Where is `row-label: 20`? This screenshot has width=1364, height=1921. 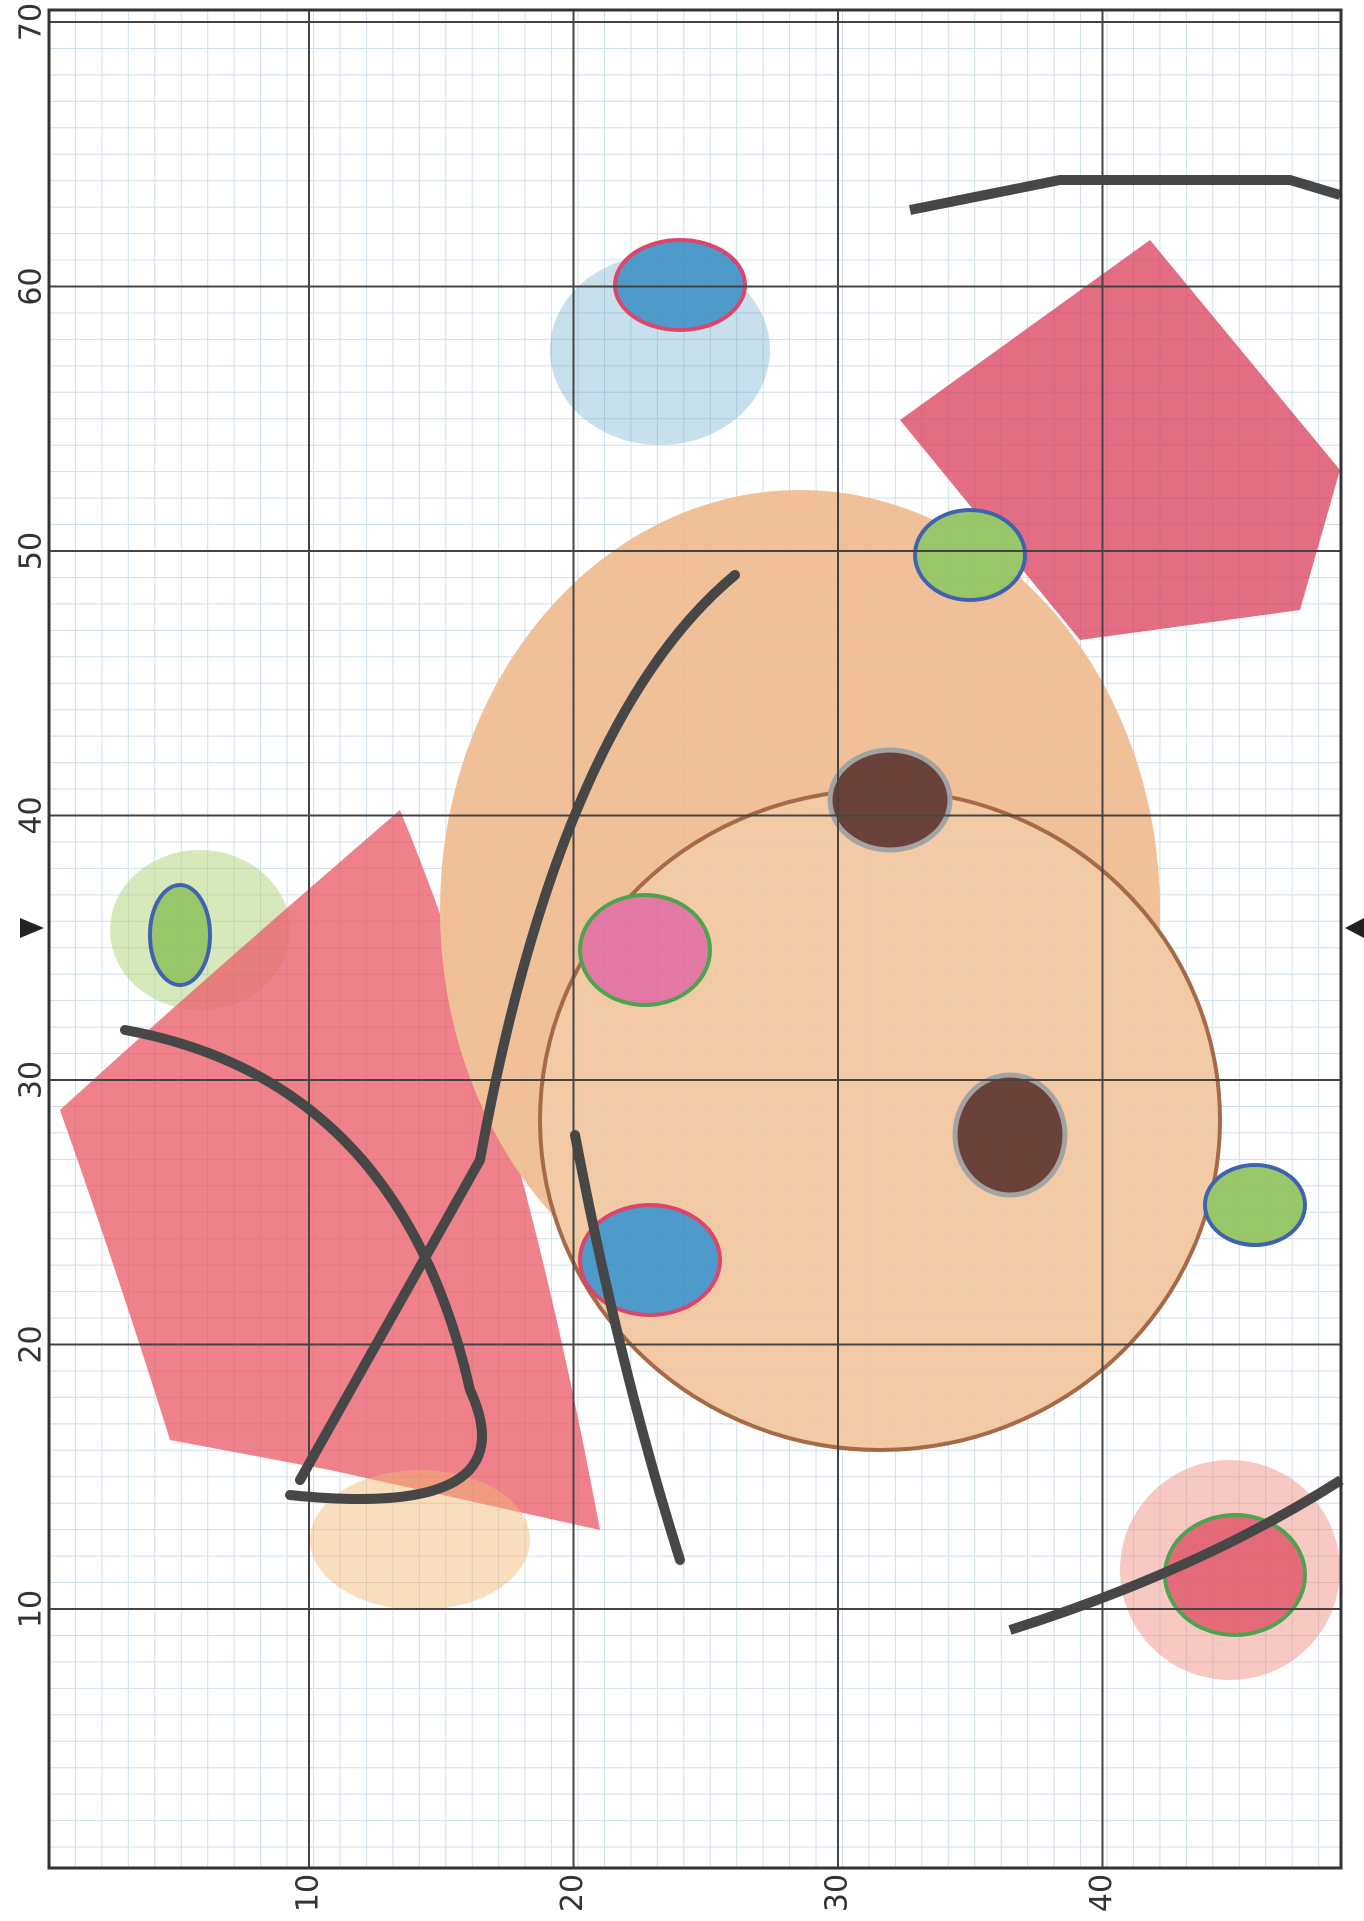 row-label: 20 is located at coordinates (31, 1344).